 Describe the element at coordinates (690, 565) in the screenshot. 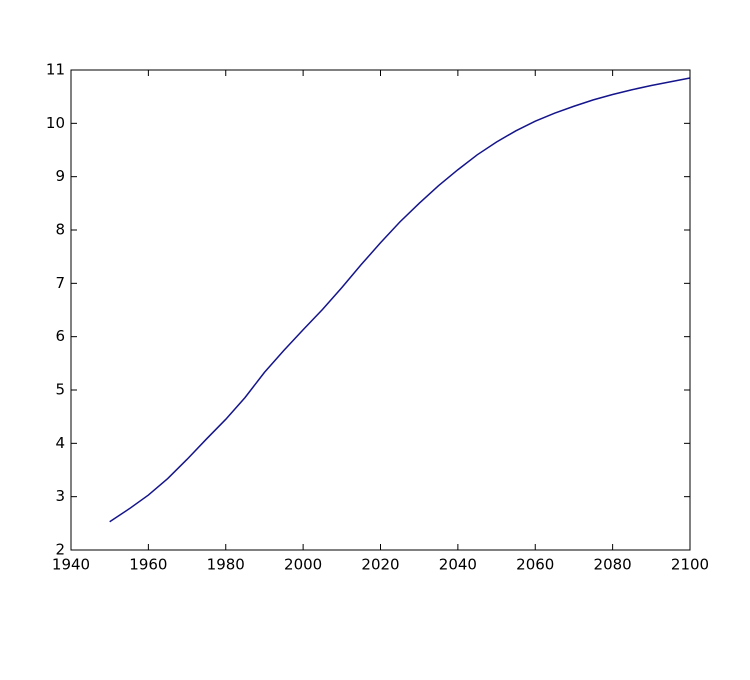

I see `x-tick-label: 2100` at that location.